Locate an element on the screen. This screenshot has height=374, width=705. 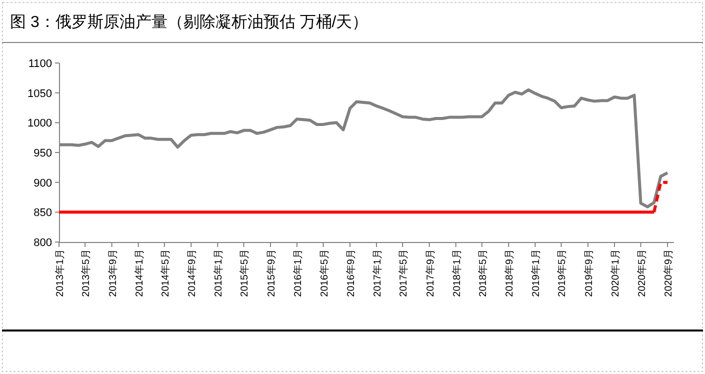
y-tick-label: 1000 is located at coordinates (40, 124).